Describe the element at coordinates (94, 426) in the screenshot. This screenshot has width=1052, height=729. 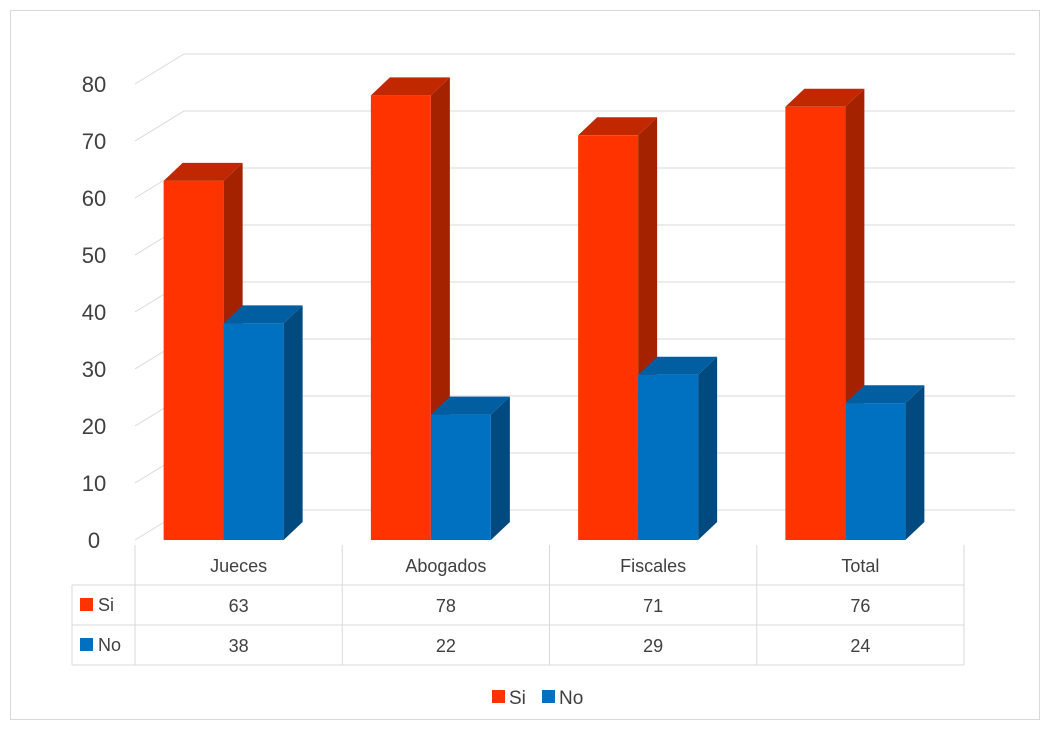
I see `y-tick-label: 20` at that location.